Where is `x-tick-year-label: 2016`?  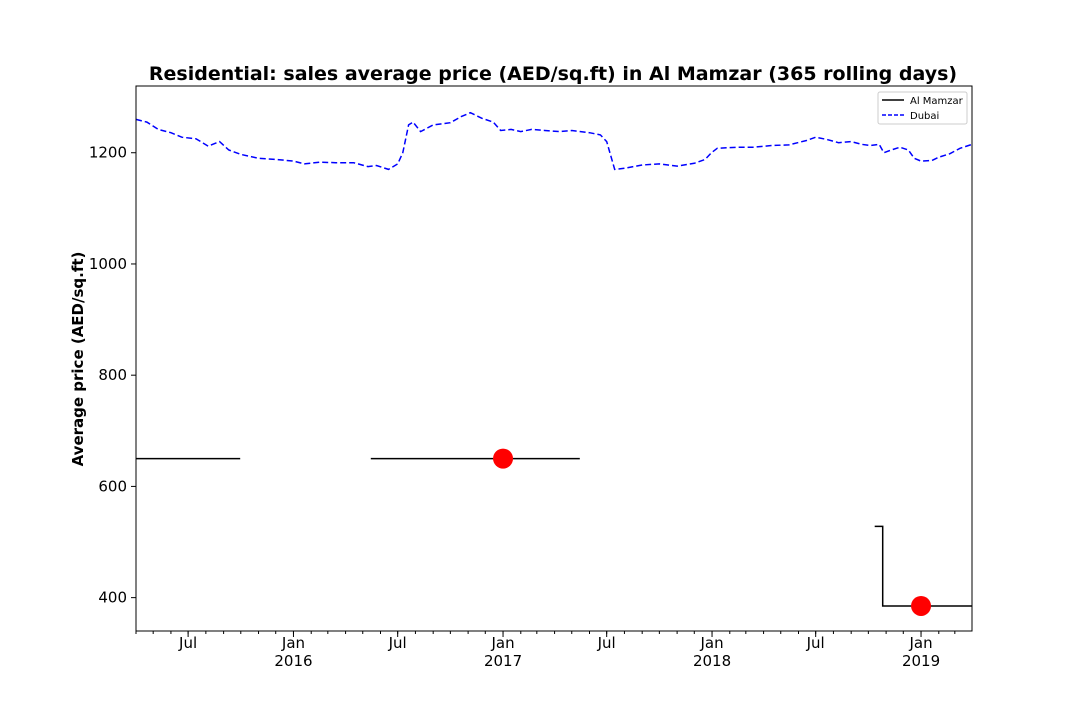 x-tick-year-label: 2016 is located at coordinates (293, 661).